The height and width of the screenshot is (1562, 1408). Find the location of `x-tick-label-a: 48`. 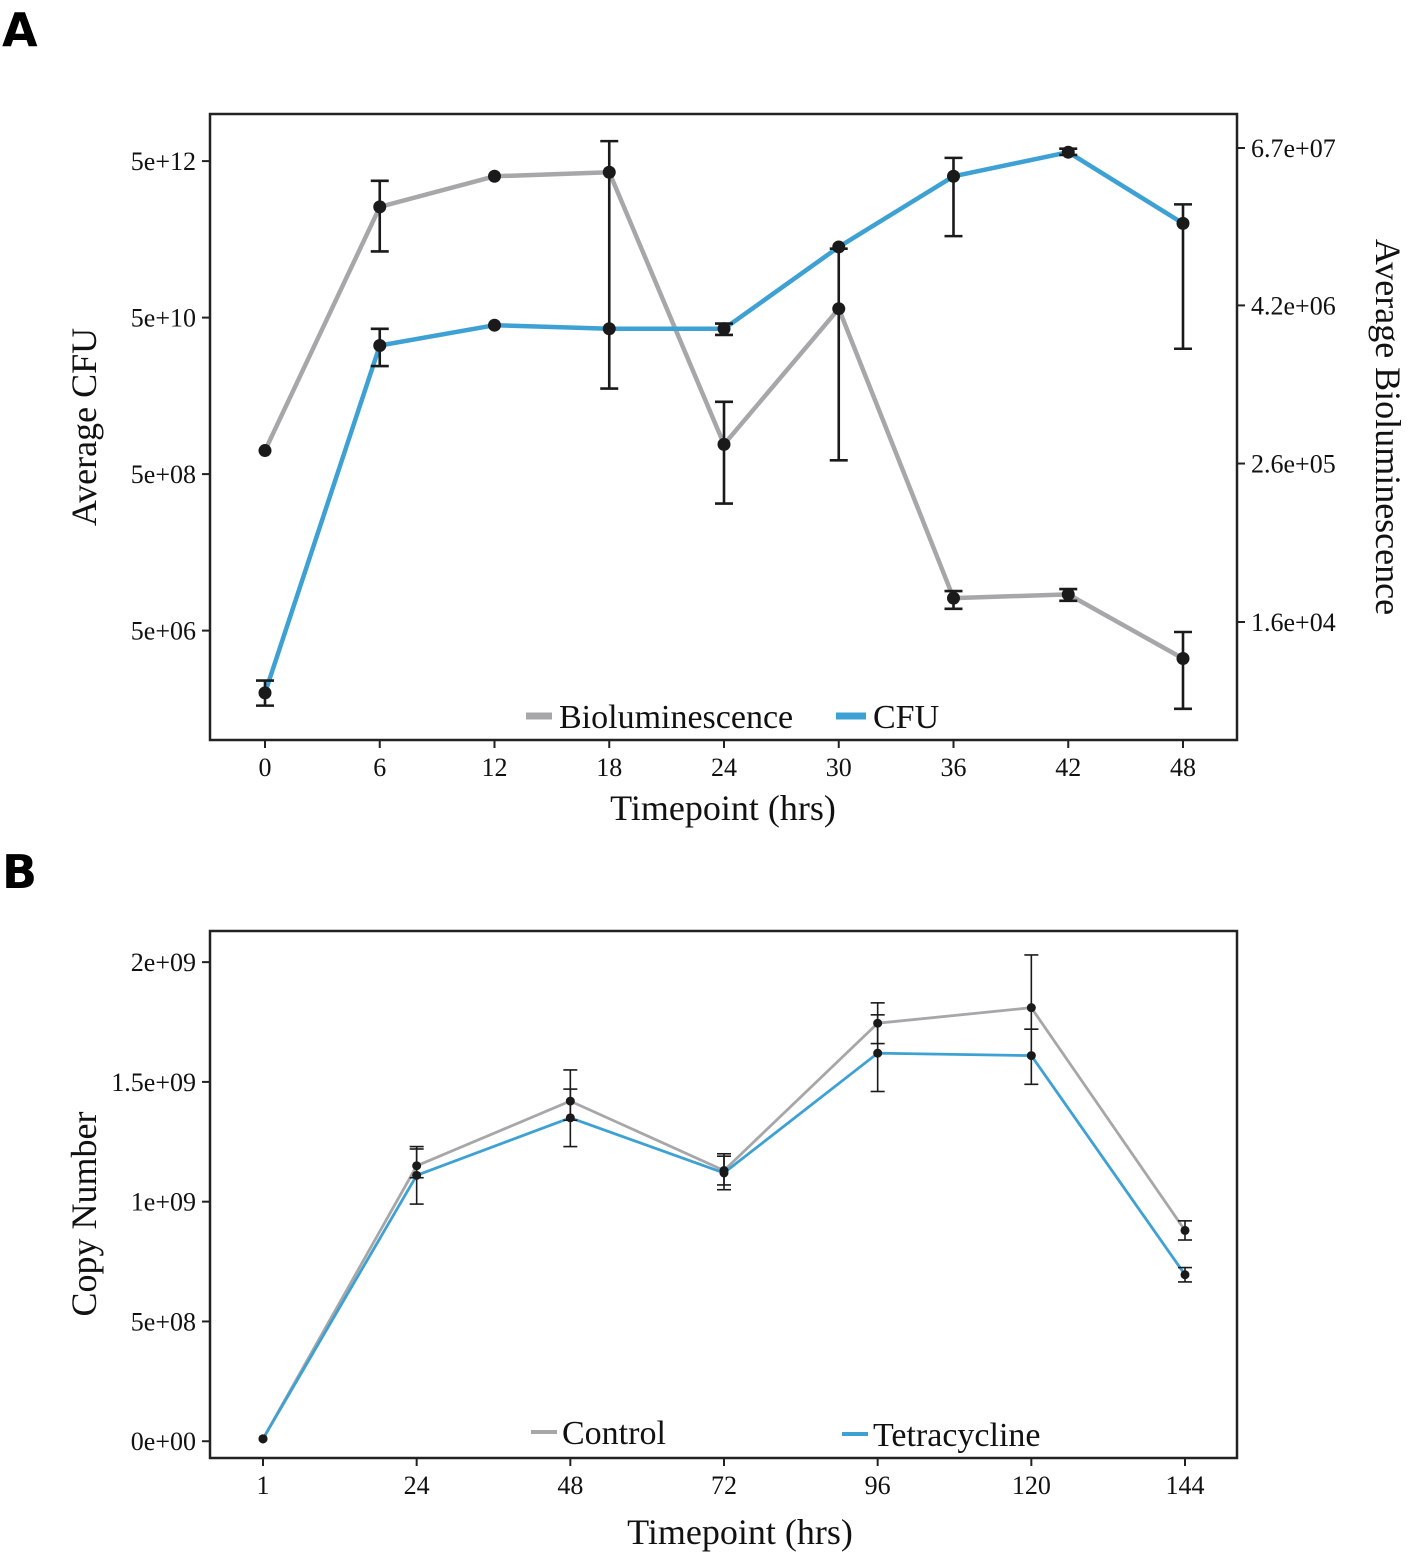

x-tick-label-a: 48 is located at coordinates (1183, 767).